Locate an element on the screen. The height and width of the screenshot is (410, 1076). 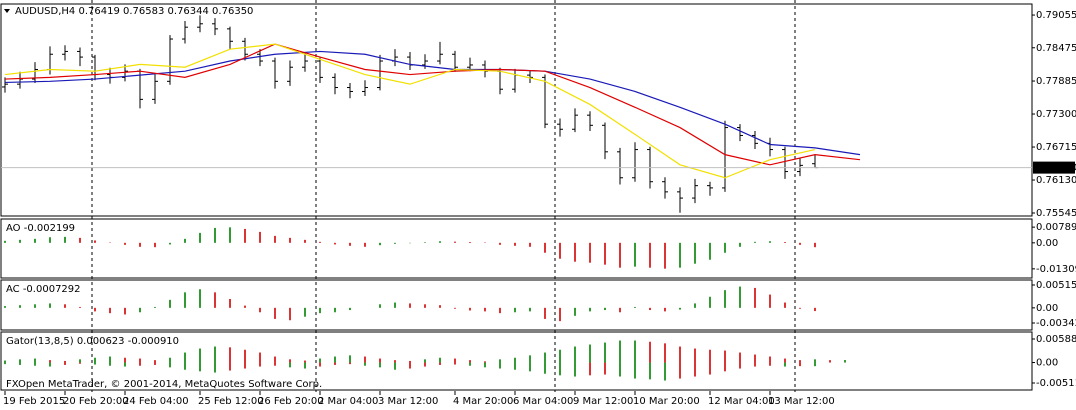
menu-arrow is located at coordinates (7, 11).